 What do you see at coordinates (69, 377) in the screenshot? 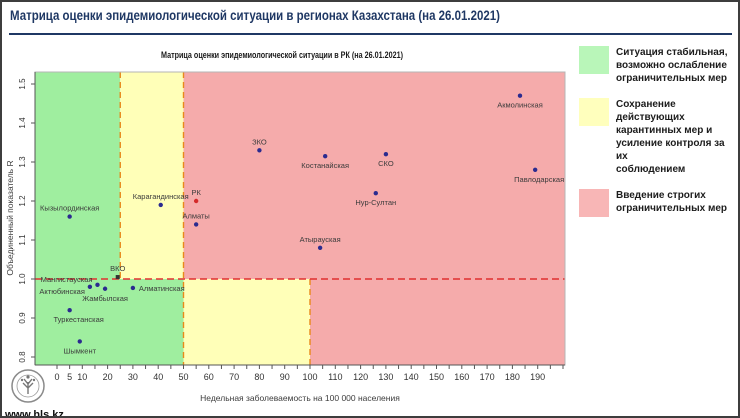
I see `x-tick-label: 5` at bounding box center [69, 377].